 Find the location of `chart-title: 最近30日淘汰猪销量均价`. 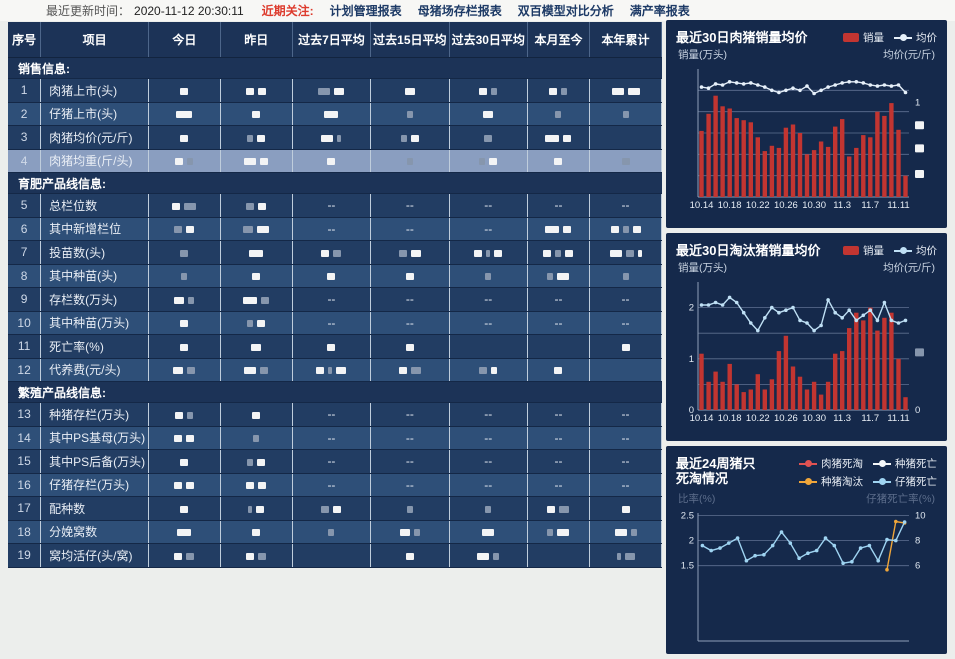

chart-title: 最近30日淘汰猪销量均价 is located at coordinates (748, 250).